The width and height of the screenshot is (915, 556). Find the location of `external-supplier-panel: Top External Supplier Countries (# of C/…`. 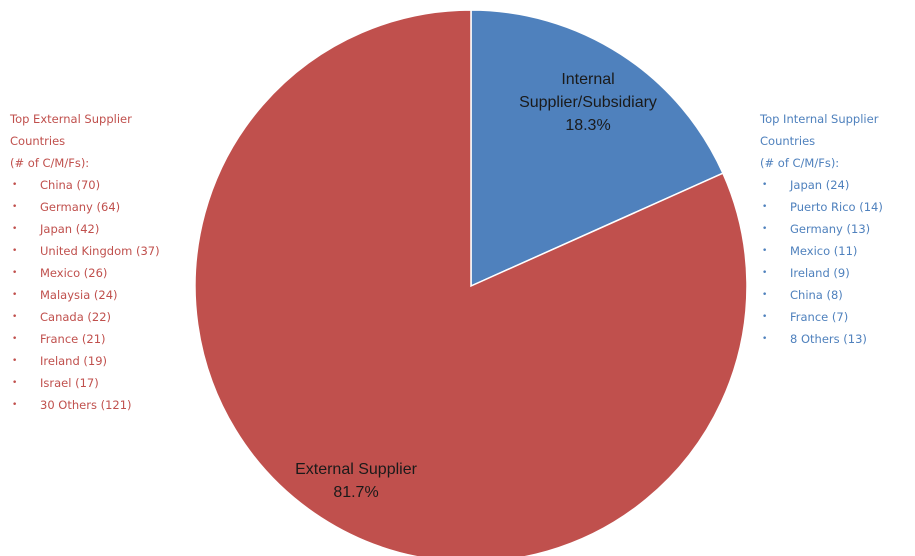

external-supplier-panel: Top External Supplier Countries (# of C/… is located at coordinates (100, 262).